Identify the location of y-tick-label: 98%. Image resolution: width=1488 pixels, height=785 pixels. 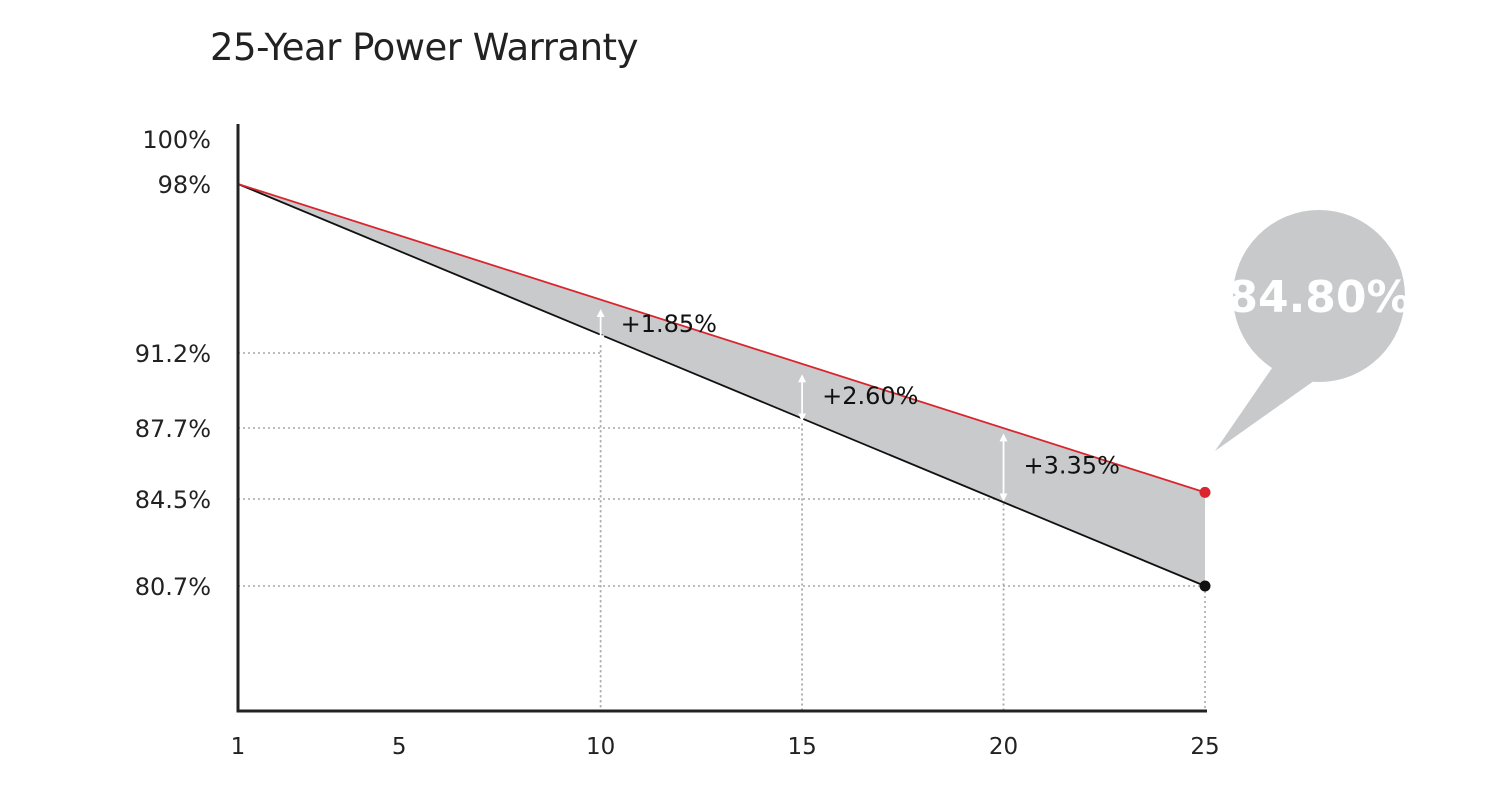
(184, 185).